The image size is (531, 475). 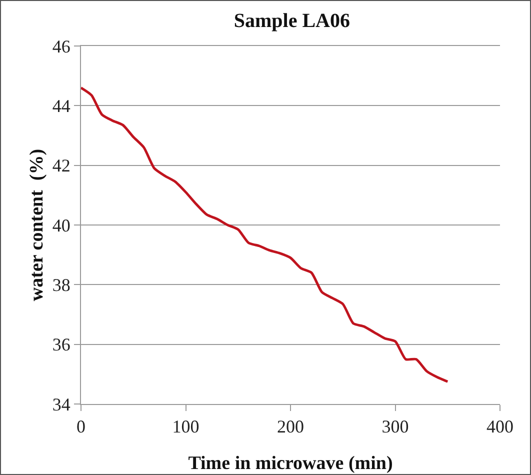 What do you see at coordinates (186, 426) in the screenshot?
I see `x-tick-label: 100` at bounding box center [186, 426].